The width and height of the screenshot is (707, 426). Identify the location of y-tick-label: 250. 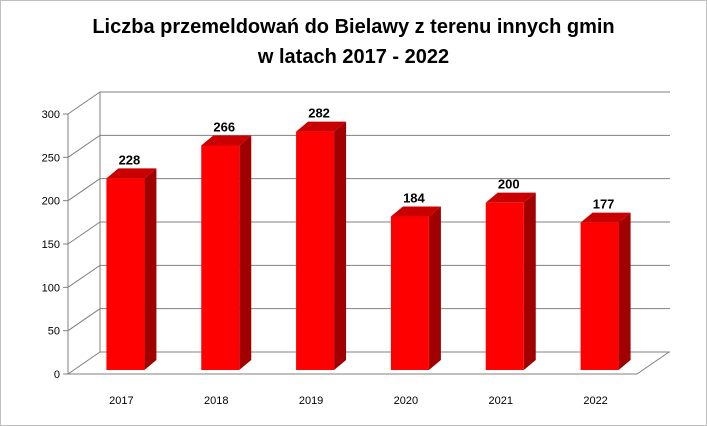
(51, 158).